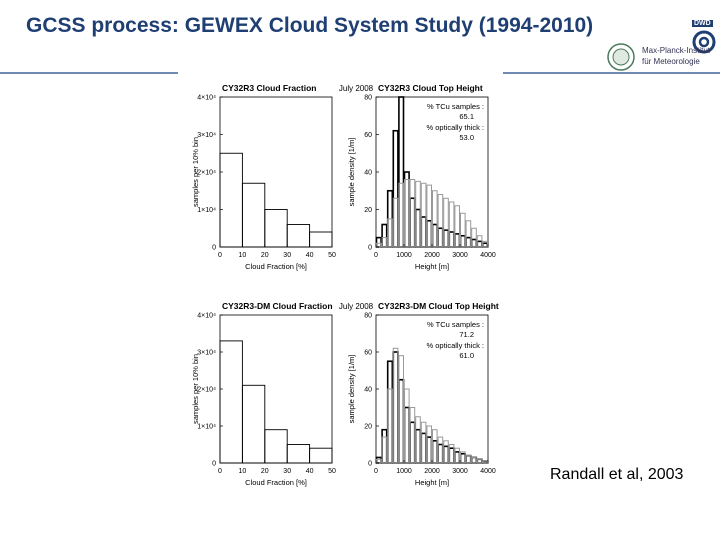 This screenshot has width=720, height=540. Describe the element at coordinates (269, 88) in the screenshot. I see `chart-title: CY32R3 Cloud Fraction` at that location.